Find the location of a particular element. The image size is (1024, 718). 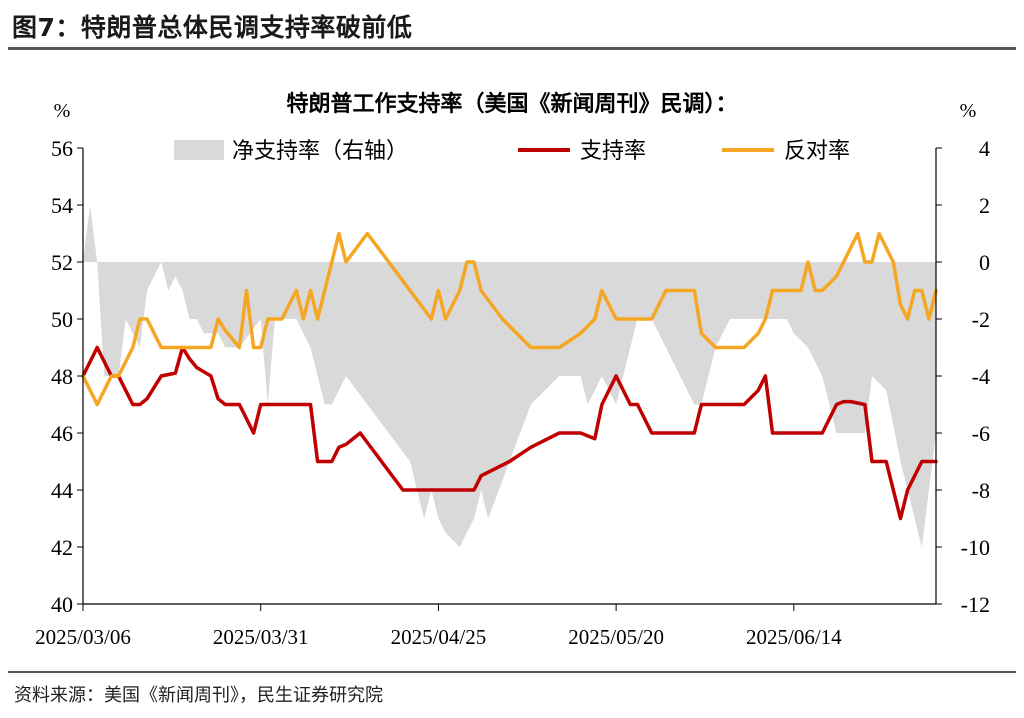

right-tick-label: -6 is located at coordinates (981, 433).